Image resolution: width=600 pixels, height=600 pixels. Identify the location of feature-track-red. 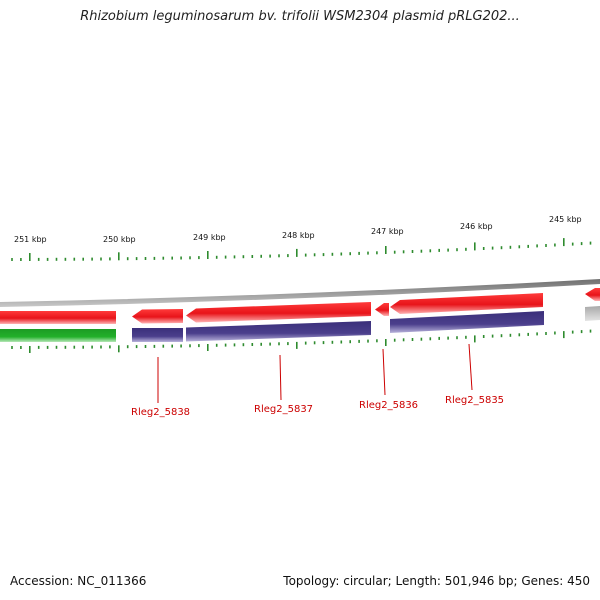
(300, 306).